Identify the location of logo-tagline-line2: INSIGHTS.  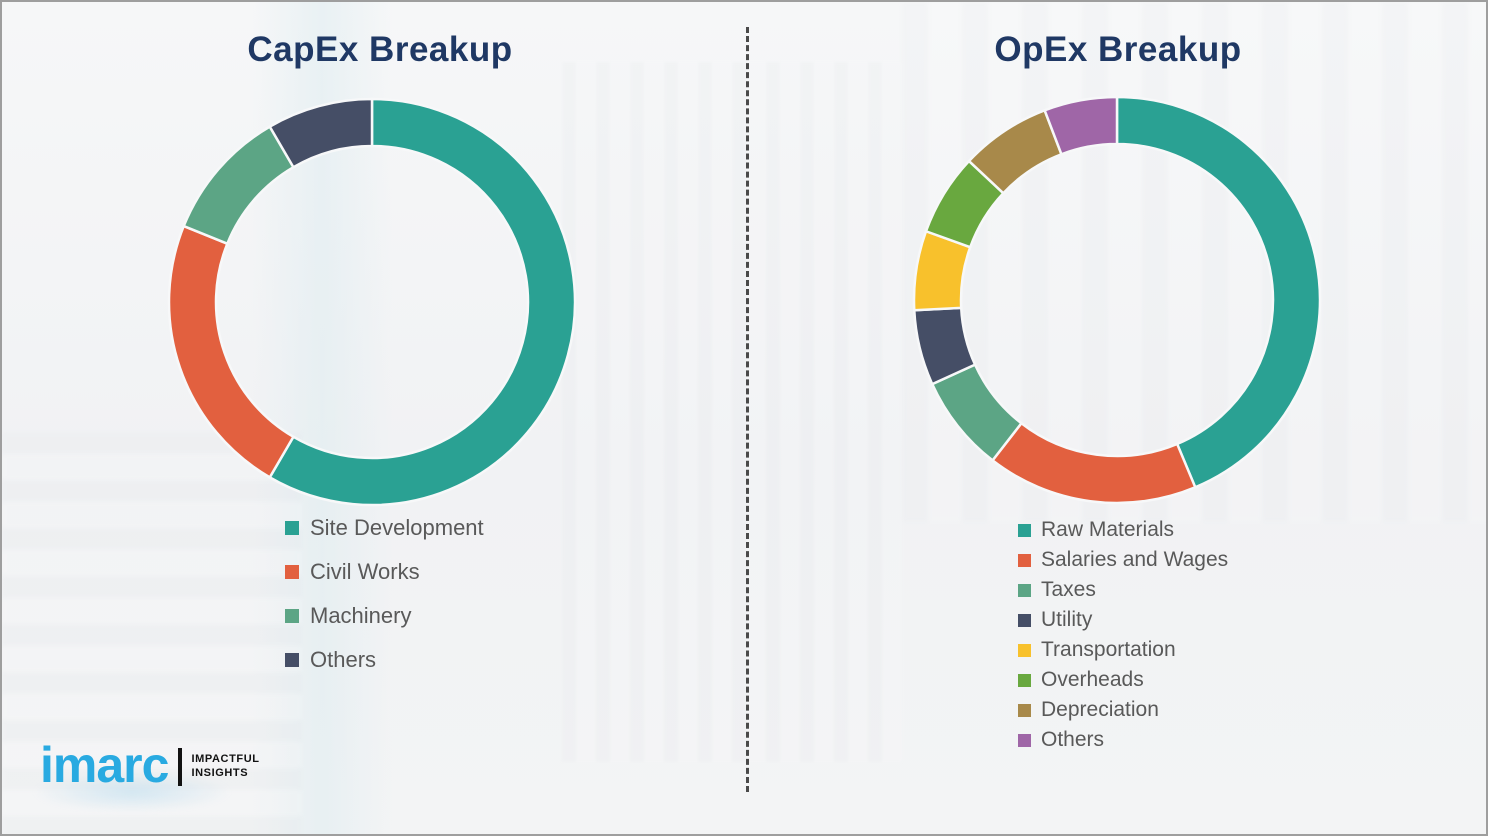
(220, 773).